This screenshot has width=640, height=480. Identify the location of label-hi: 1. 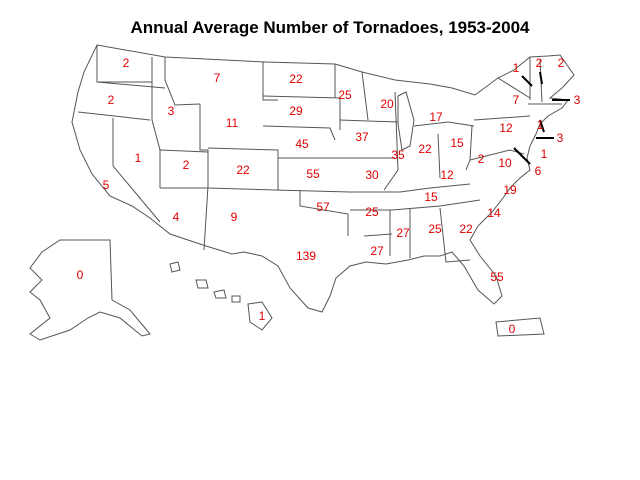
(262, 316).